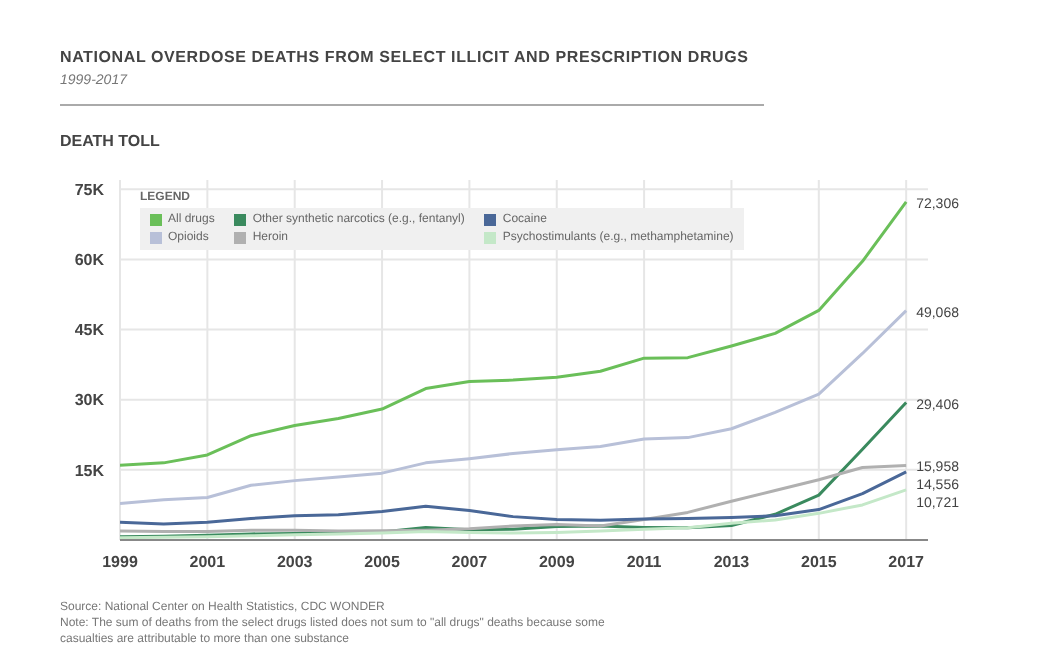 Image resolution: width=1038 pixels, height=672 pixels. Describe the element at coordinates (89, 400) in the screenshot. I see `y-tick-label: 30K` at that location.